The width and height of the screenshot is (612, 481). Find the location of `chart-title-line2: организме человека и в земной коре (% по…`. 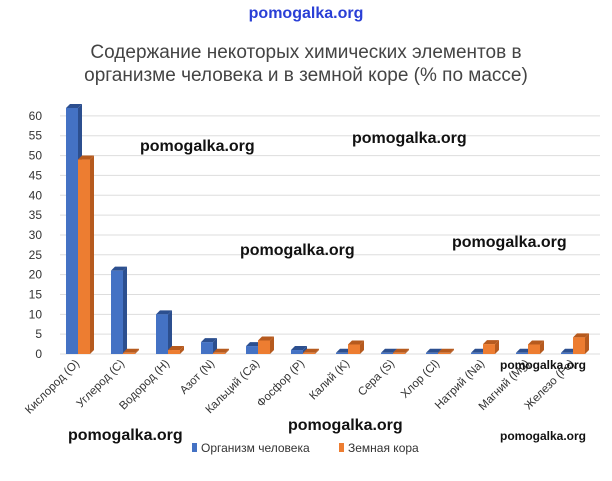

chart-title-line2: организме человека и в земной коре (% по… is located at coordinates (306, 75).